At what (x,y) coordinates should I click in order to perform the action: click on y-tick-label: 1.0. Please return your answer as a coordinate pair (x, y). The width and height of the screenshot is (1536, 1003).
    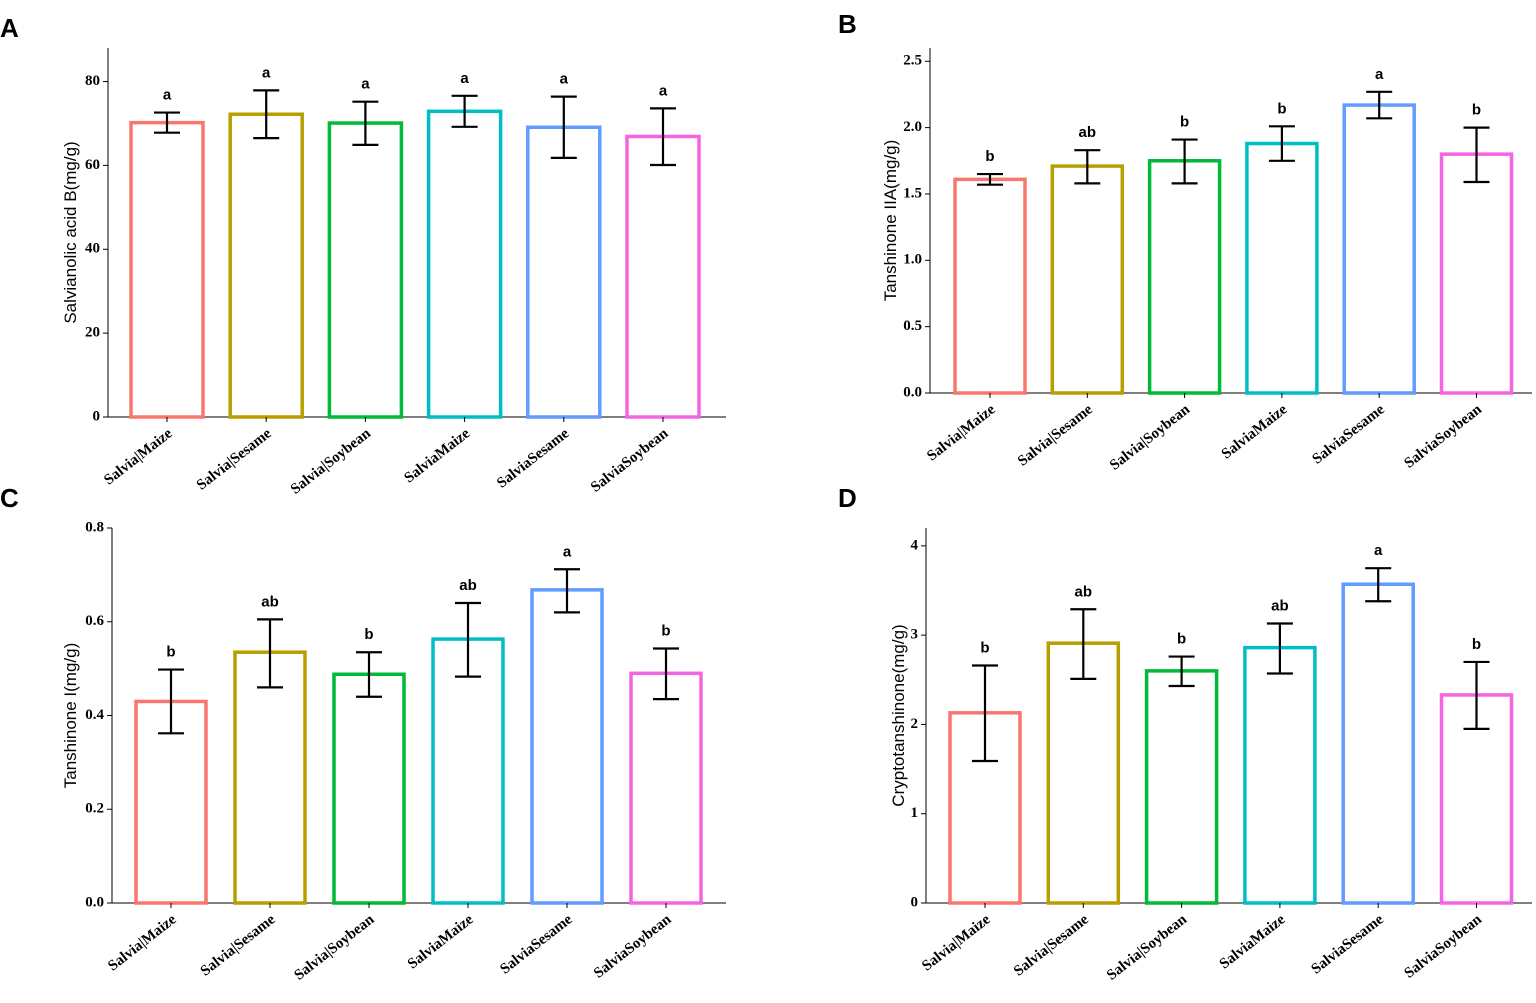
    Looking at the image, I should click on (912, 260).